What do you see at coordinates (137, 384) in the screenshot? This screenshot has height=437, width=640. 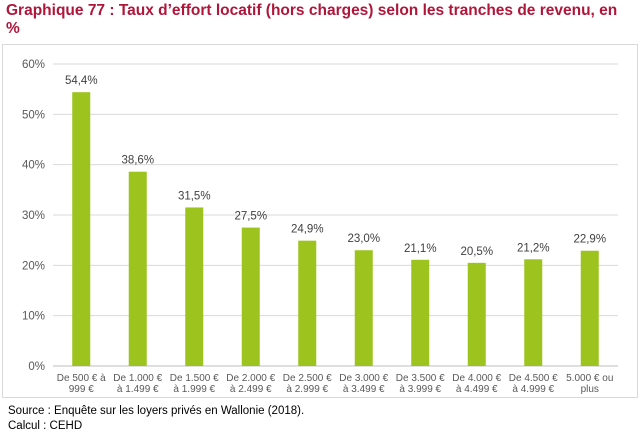 I see `x-tick-label: De 1.000 € à 1.499 €` at bounding box center [137, 384].